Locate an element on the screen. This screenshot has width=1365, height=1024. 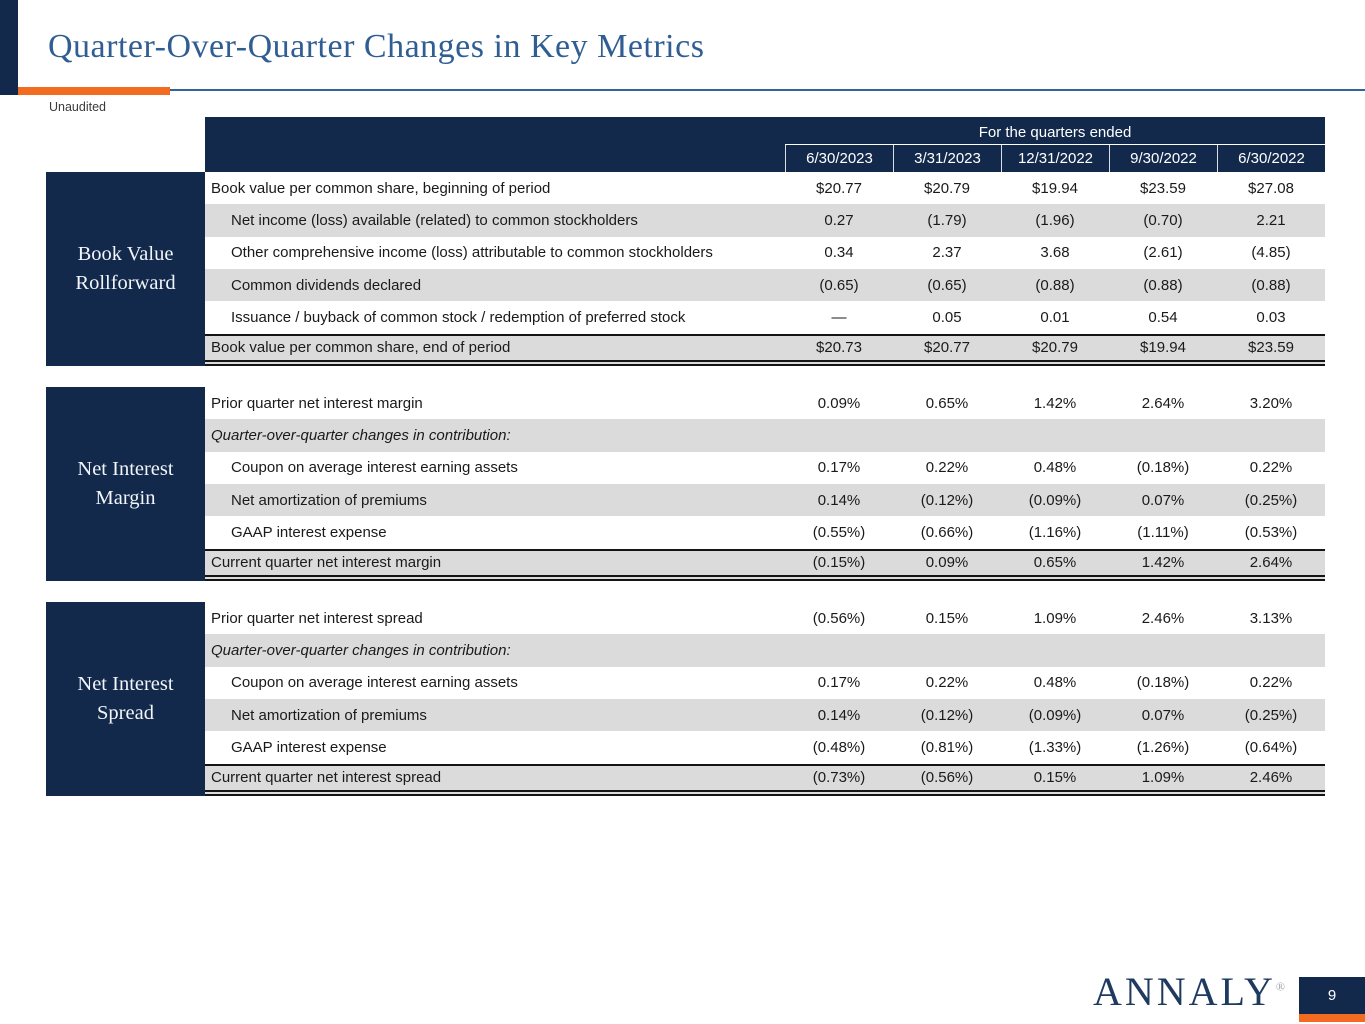
section-label: Net Interest Spread is located at coordinates (125, 698).